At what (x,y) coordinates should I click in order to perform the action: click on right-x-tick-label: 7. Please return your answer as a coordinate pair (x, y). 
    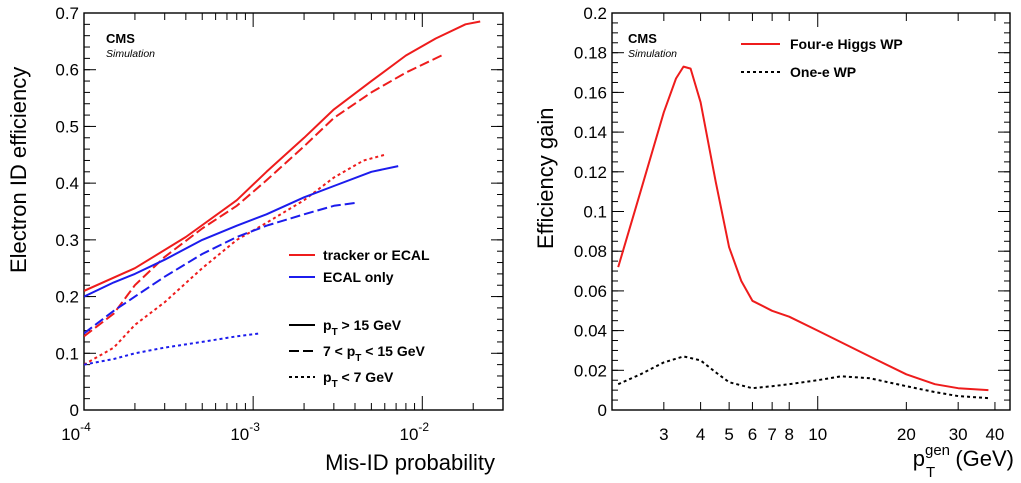
    Looking at the image, I should click on (771, 434).